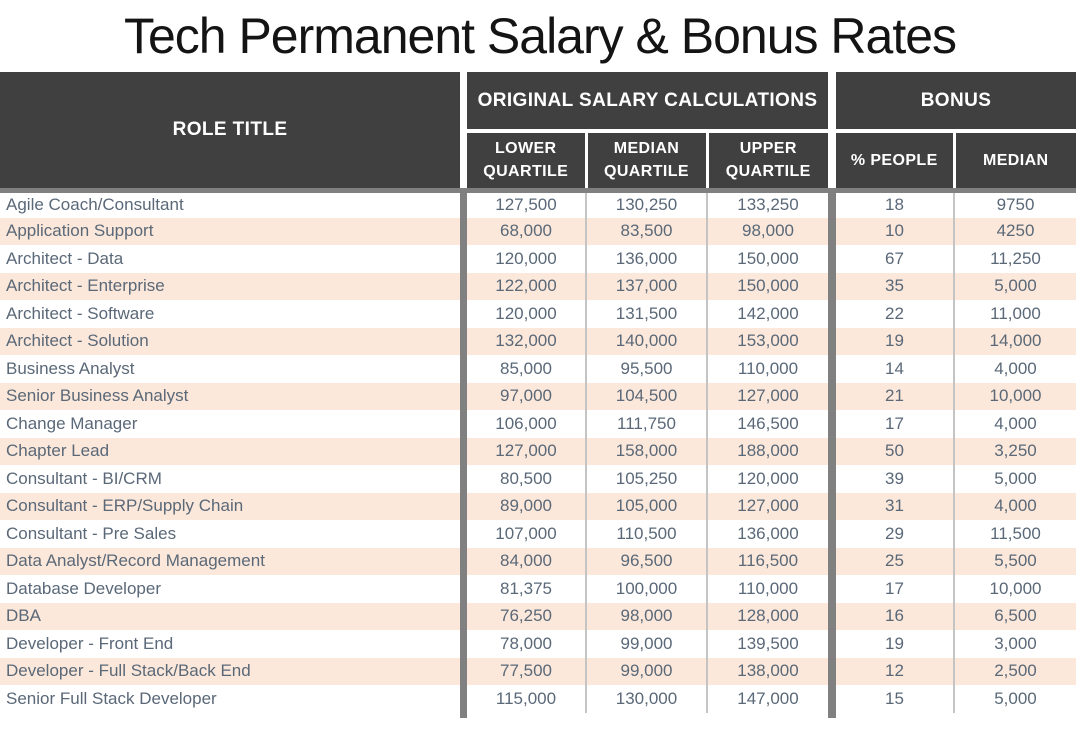 This screenshot has width=1080, height=737. What do you see at coordinates (538, 715) in the screenshot?
I see `table-cutoff-row` at bounding box center [538, 715].